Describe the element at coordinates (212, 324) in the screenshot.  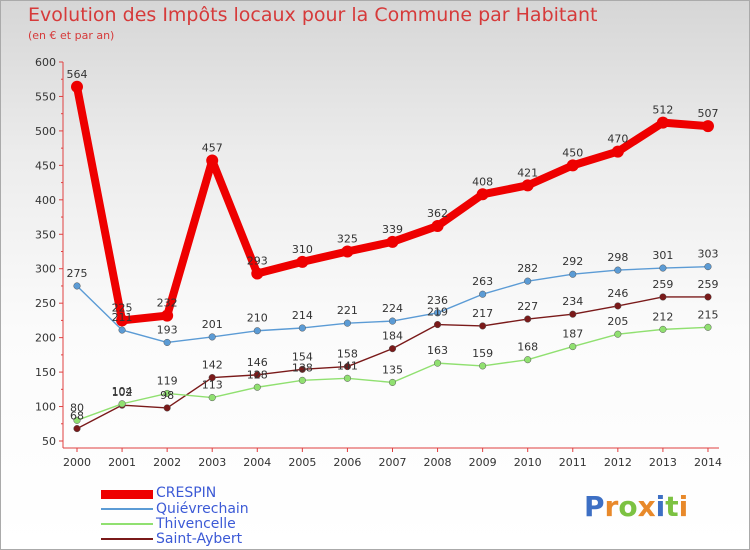
I see `data-label: 201` at that location.